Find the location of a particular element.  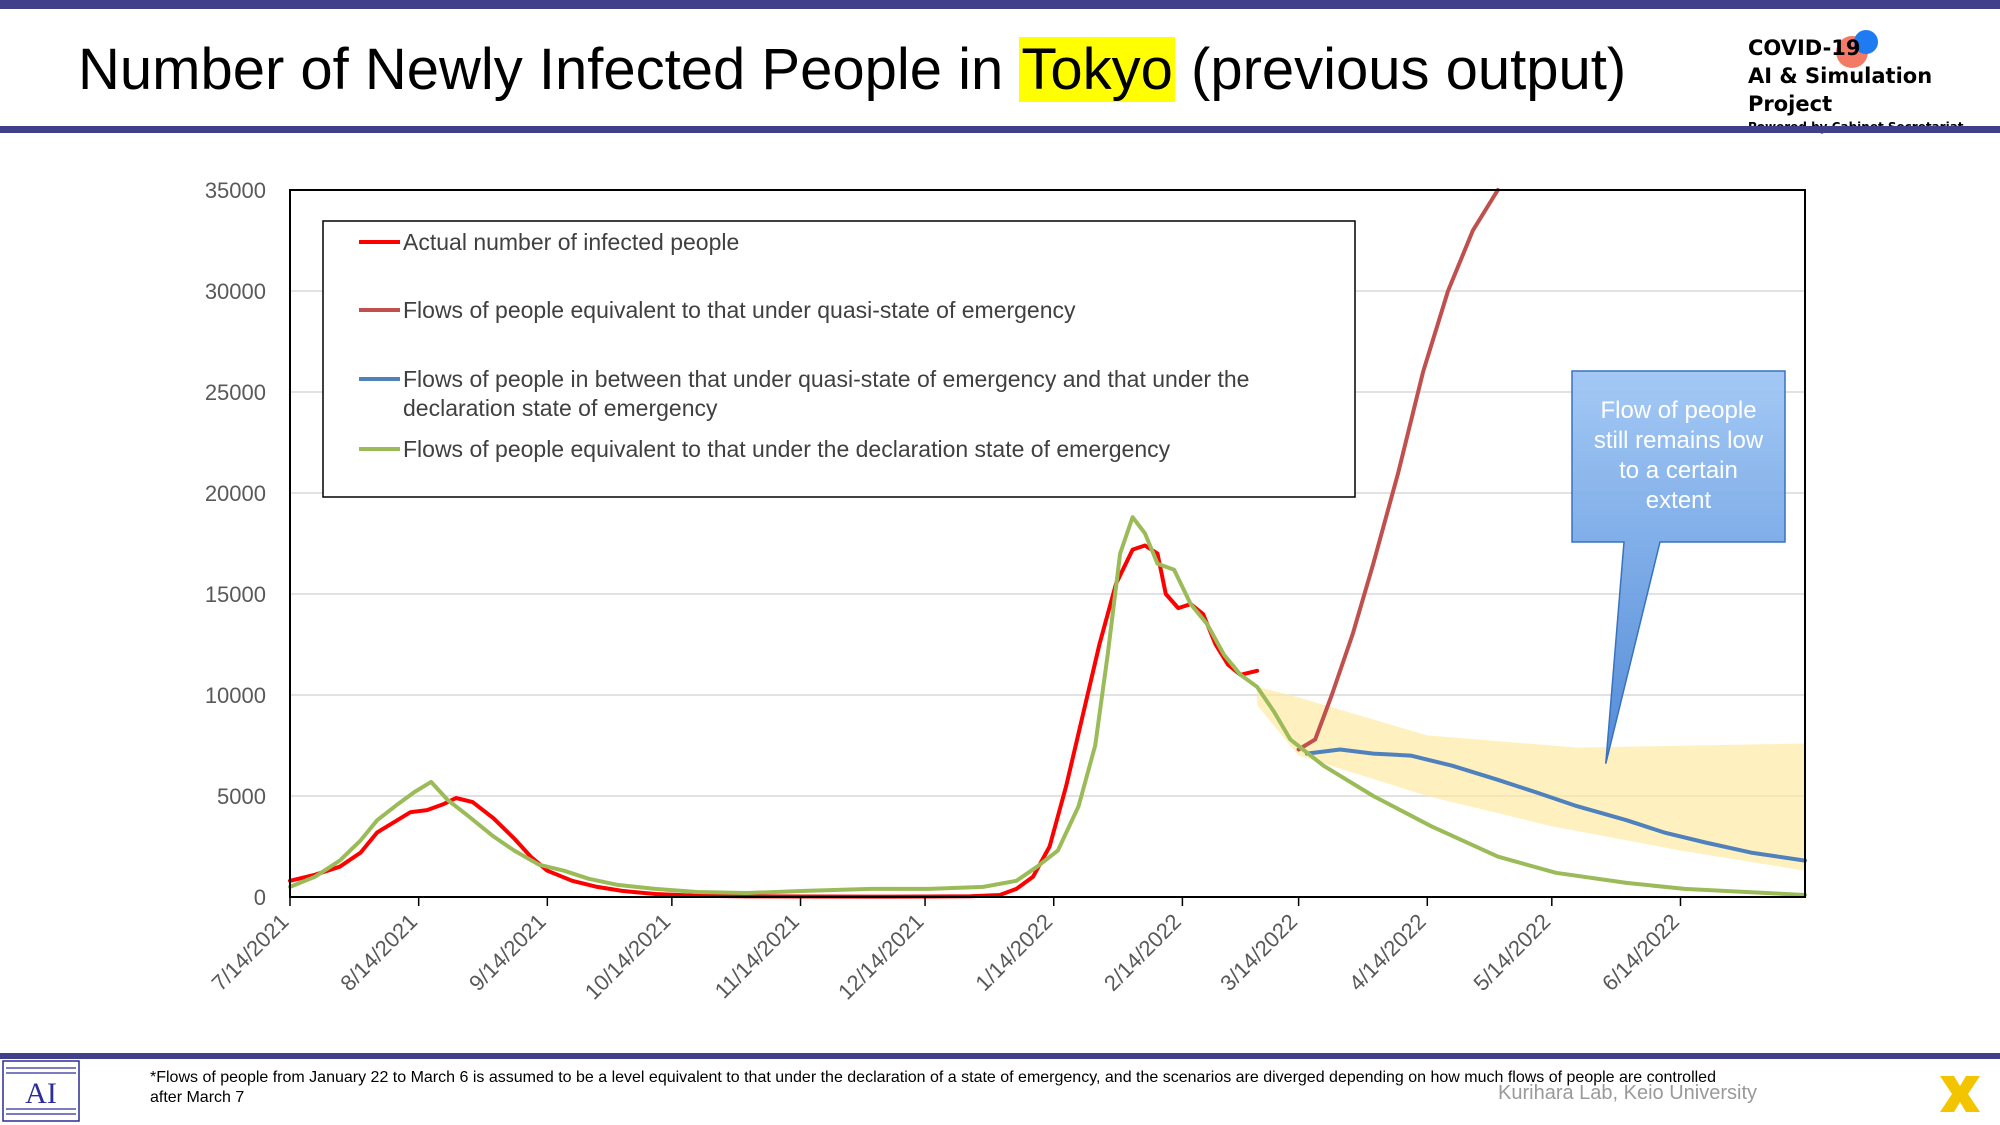

x-tick-label: 11/14/2021 is located at coordinates (757, 956).